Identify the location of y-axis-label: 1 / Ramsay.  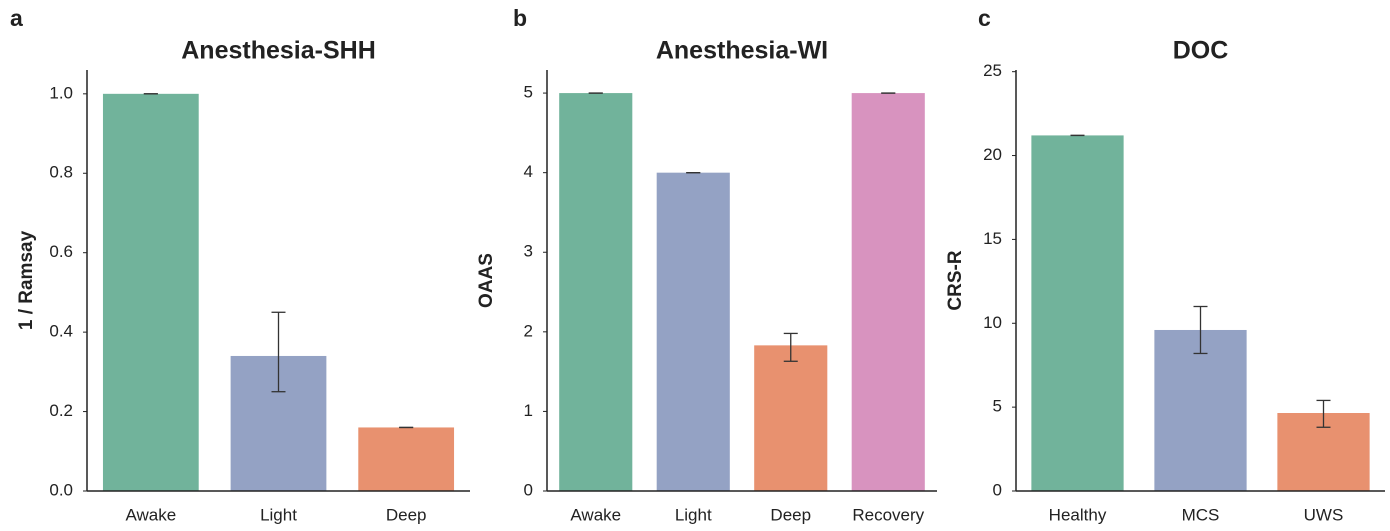
(26, 280).